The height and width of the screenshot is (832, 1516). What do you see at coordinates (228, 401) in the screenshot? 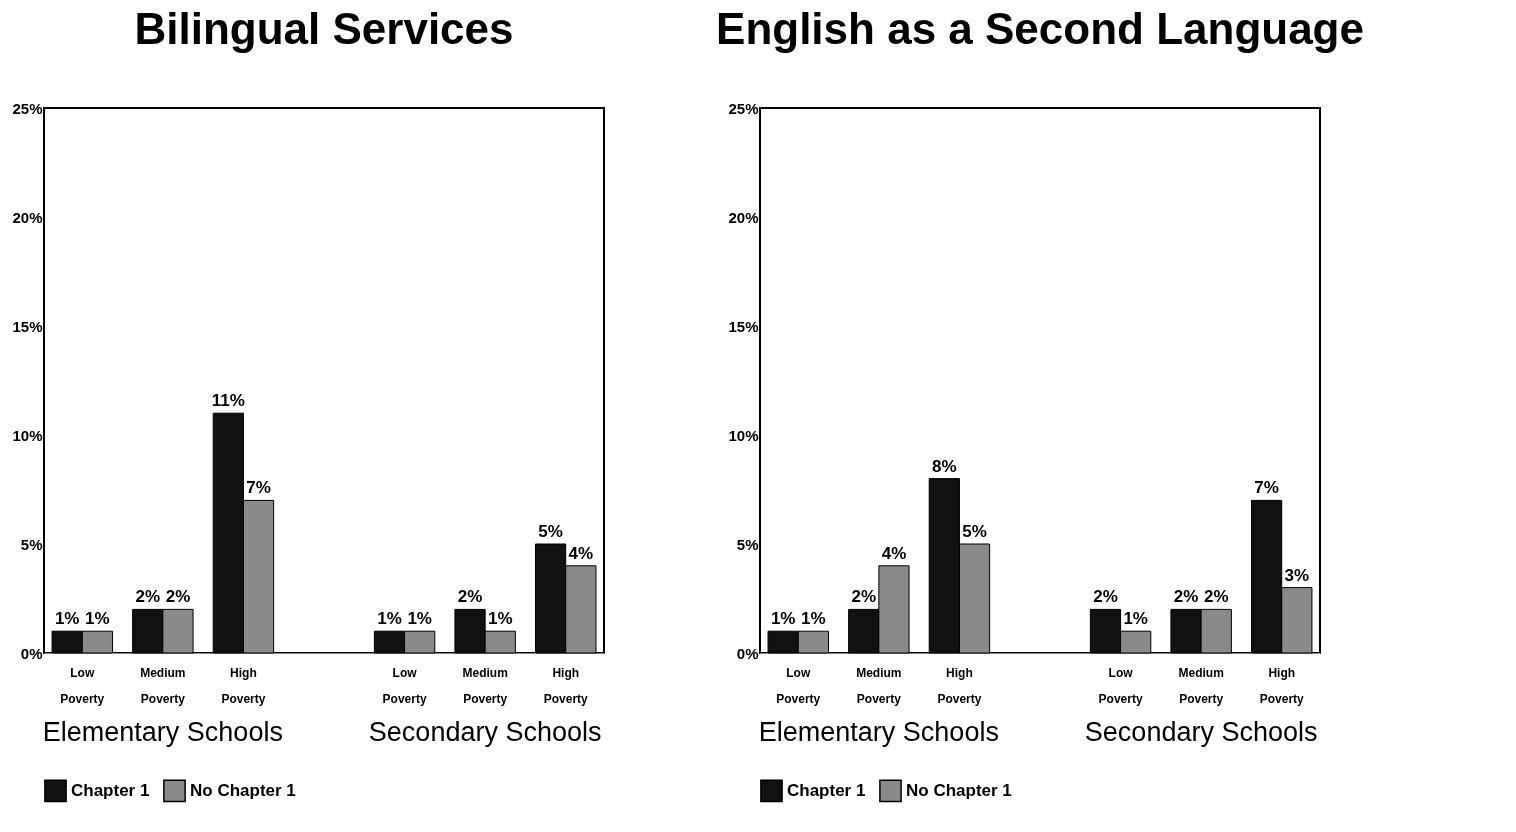
I see `data-label: 11%` at bounding box center [228, 401].